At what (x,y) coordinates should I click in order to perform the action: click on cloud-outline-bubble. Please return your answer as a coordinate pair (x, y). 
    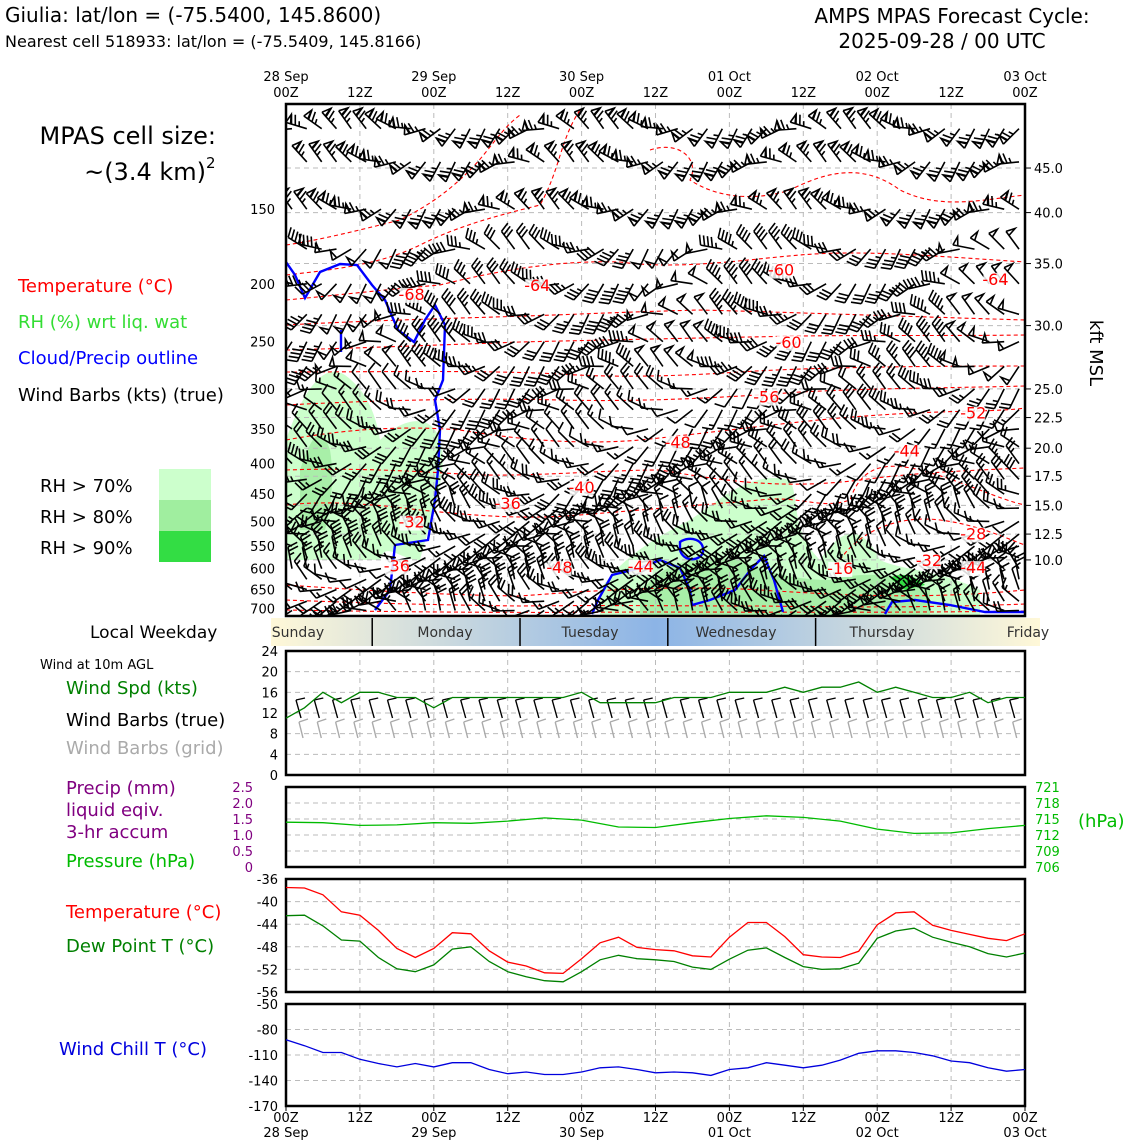
    Looking at the image, I should click on (691, 549).